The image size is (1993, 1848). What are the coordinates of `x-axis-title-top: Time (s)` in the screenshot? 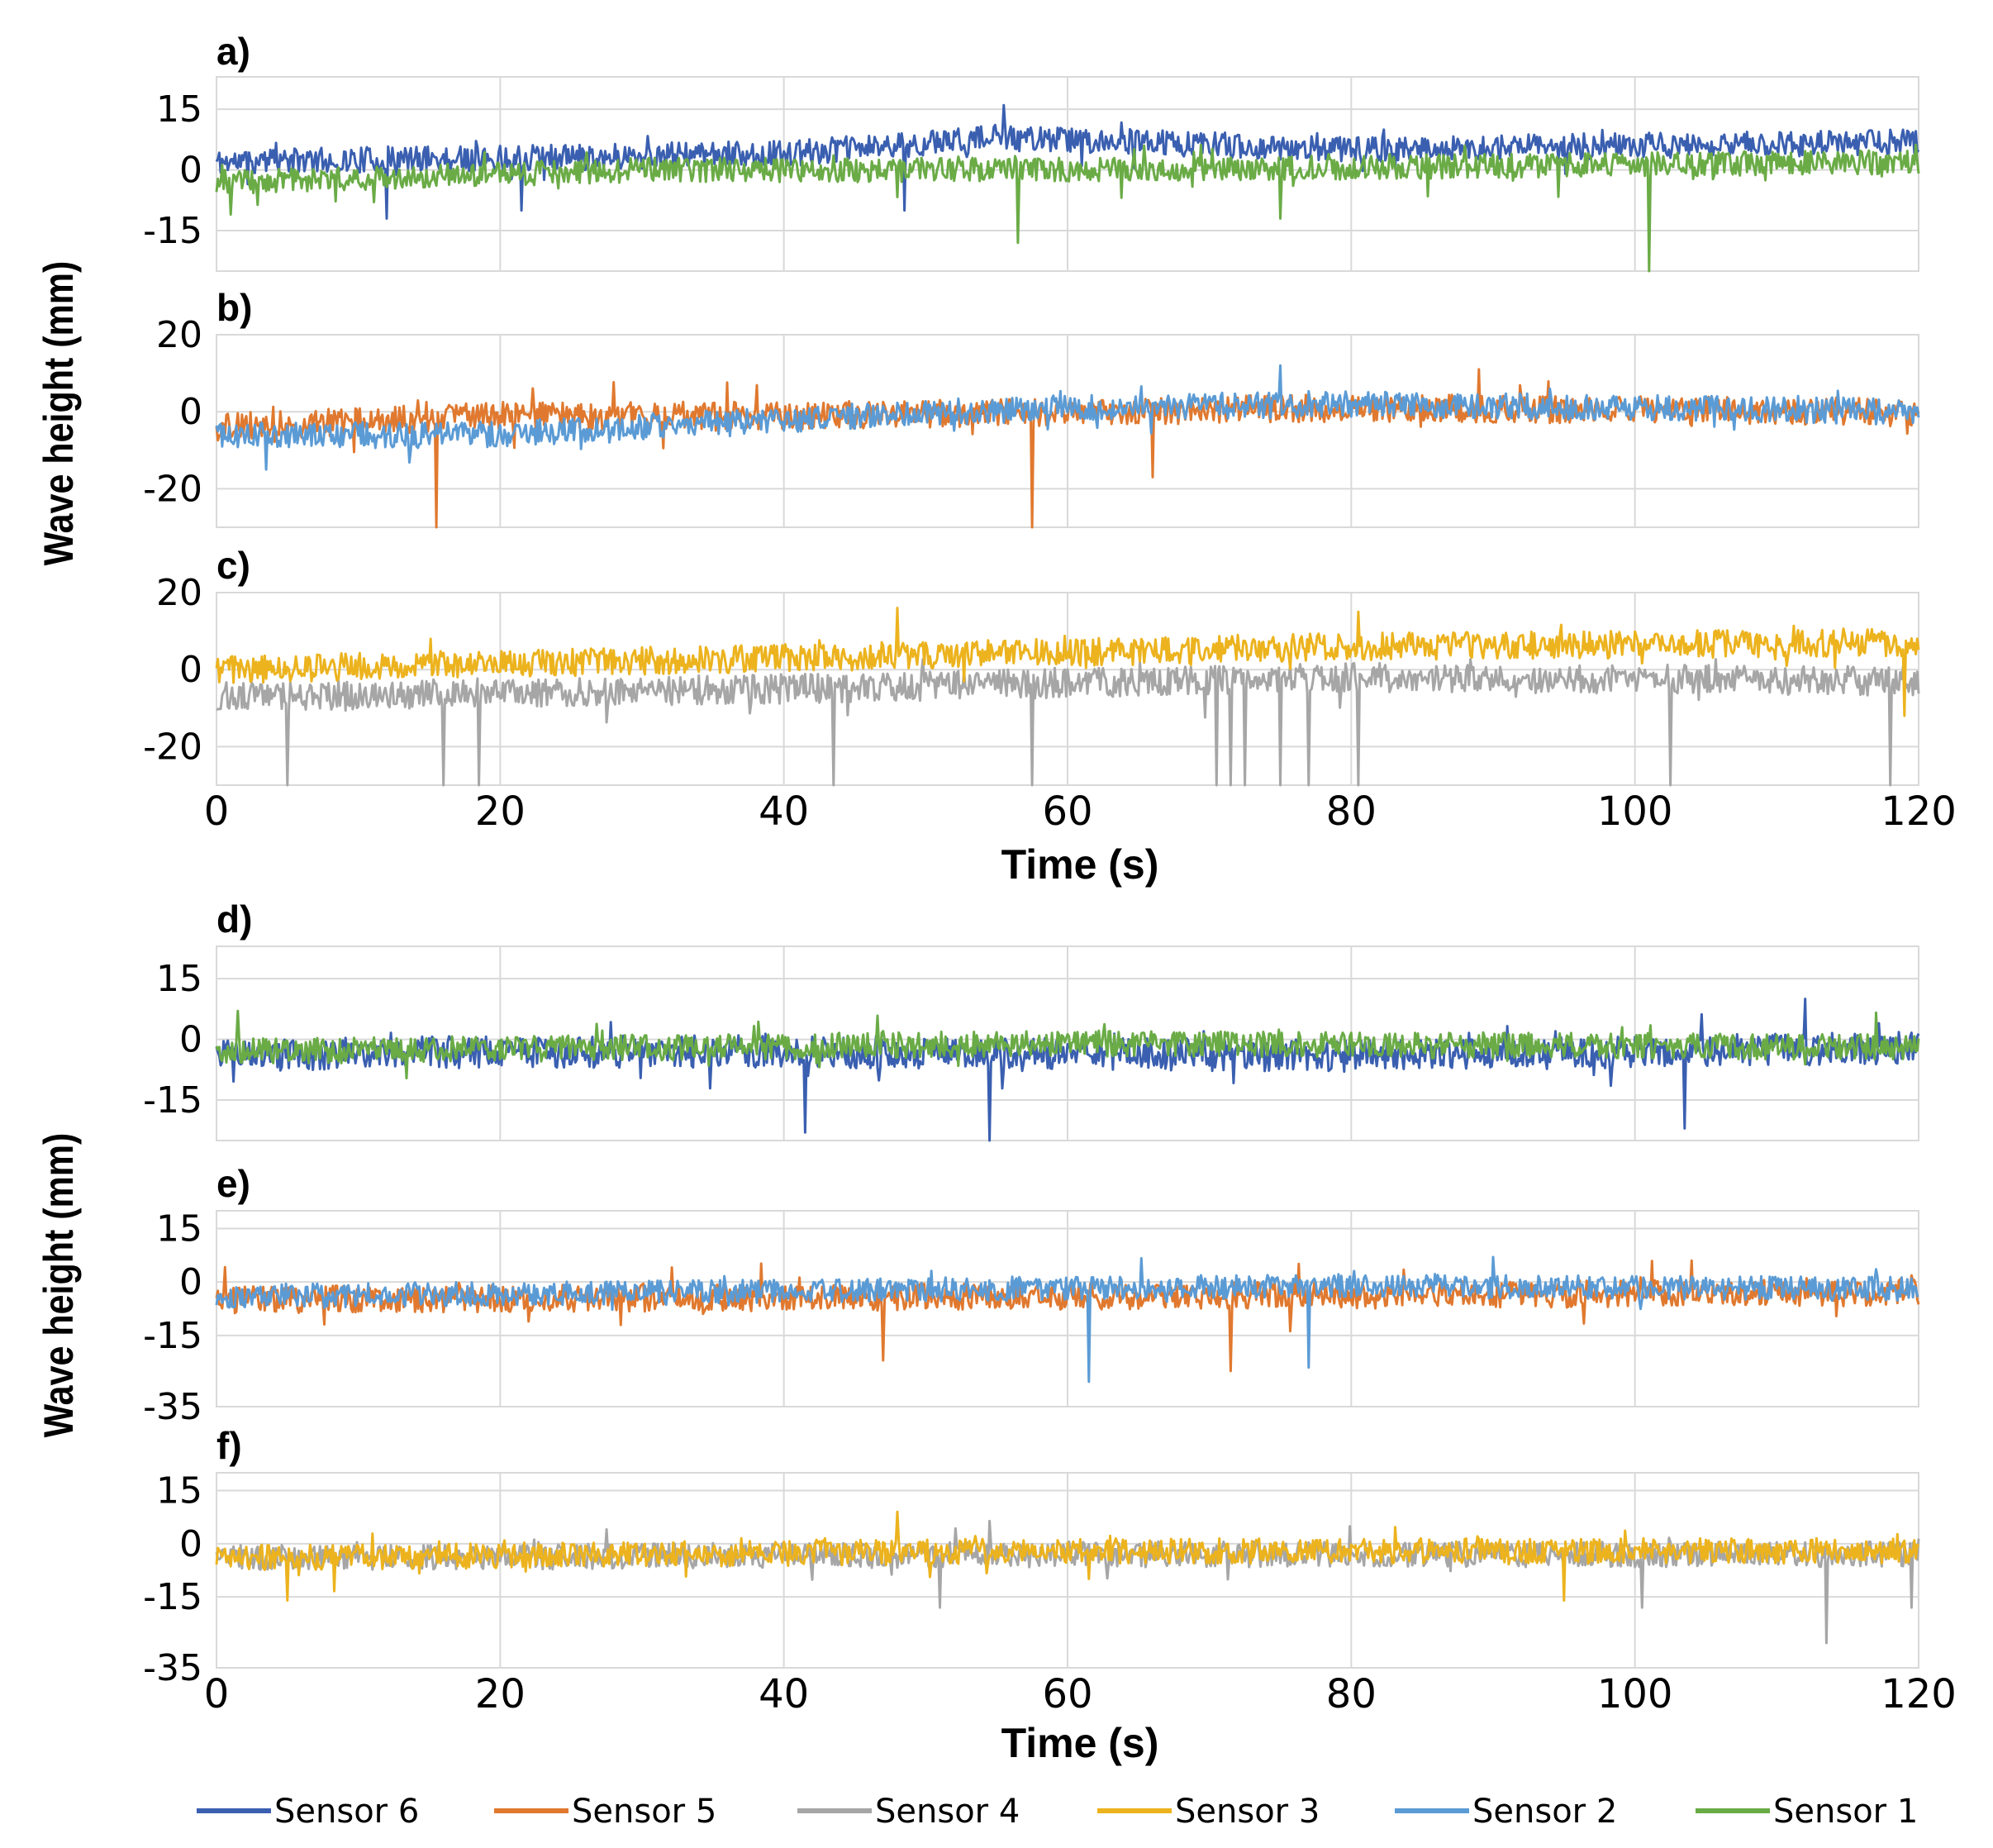 It's located at (1080, 864).